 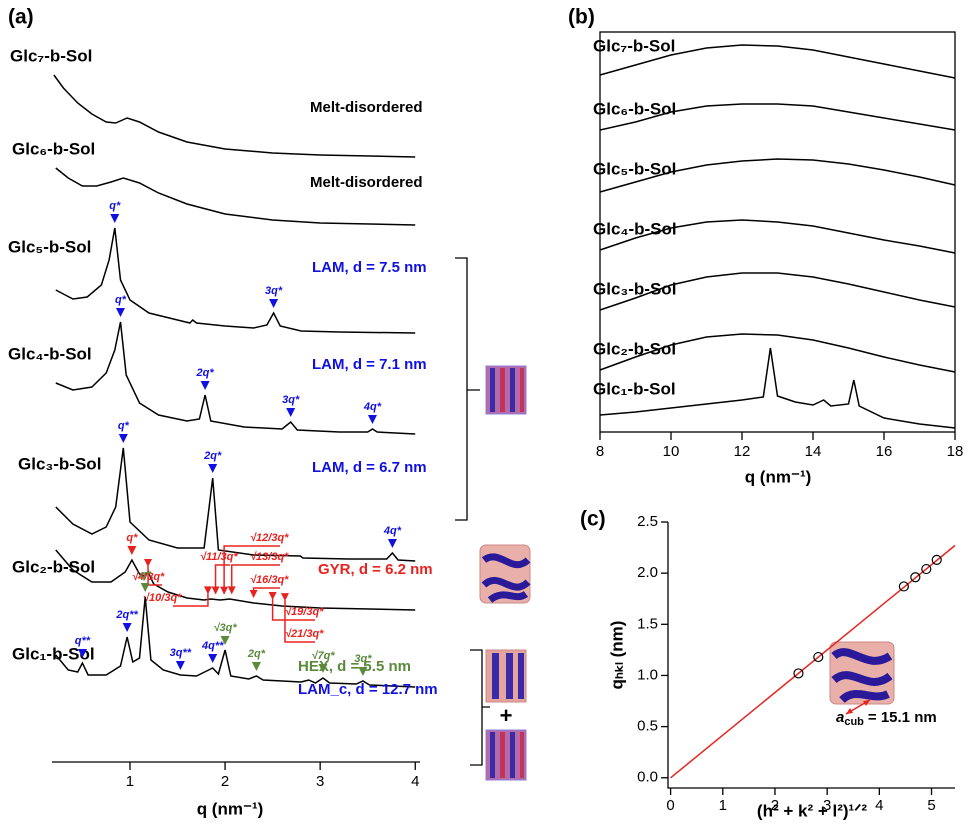 I want to click on subscript: cub, so click(x=854, y=722).